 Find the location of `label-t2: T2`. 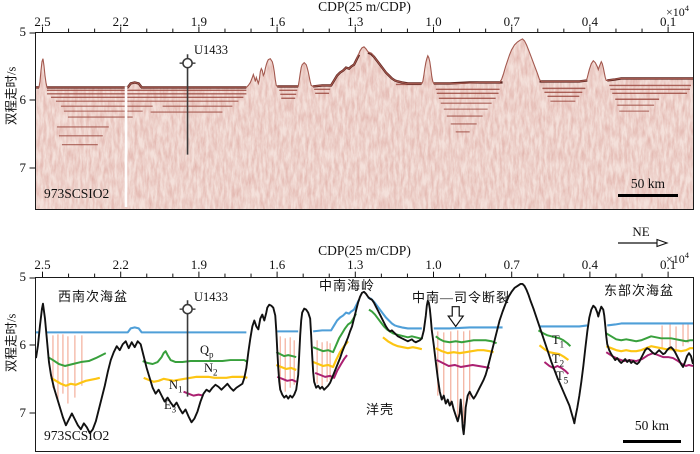

label-t2: T2 is located at coordinates (558, 360).